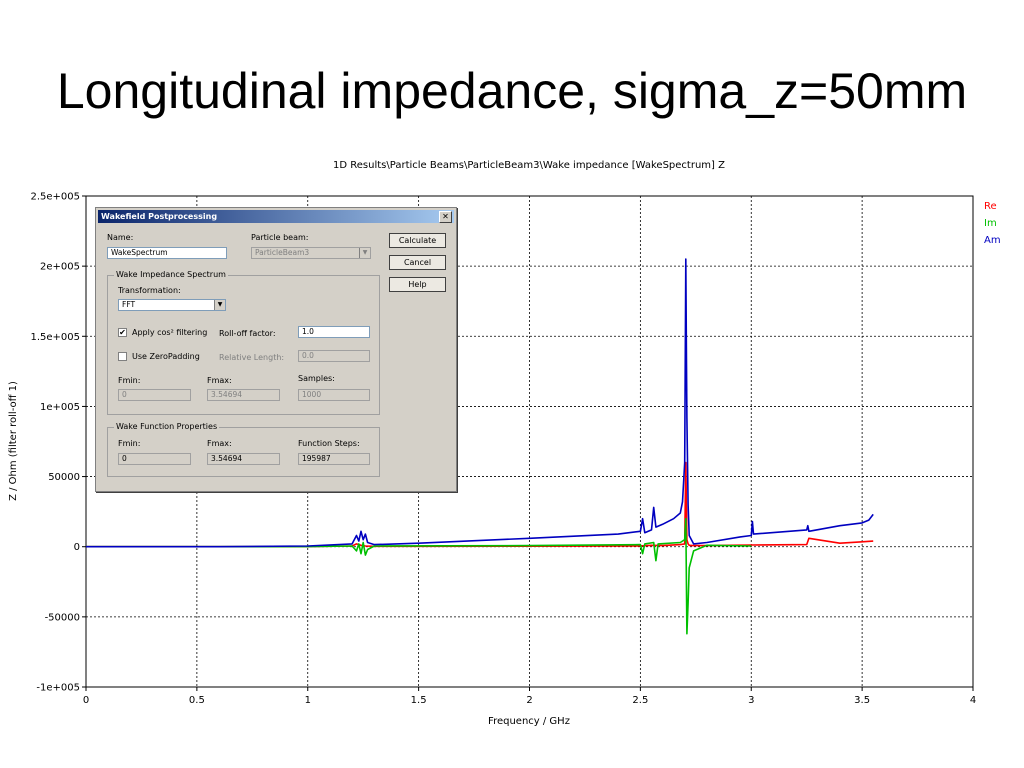 The image size is (1024, 768). What do you see at coordinates (311, 253) in the screenshot?
I see `particle-beam-select: ParticleBeam3 ▼` at bounding box center [311, 253].